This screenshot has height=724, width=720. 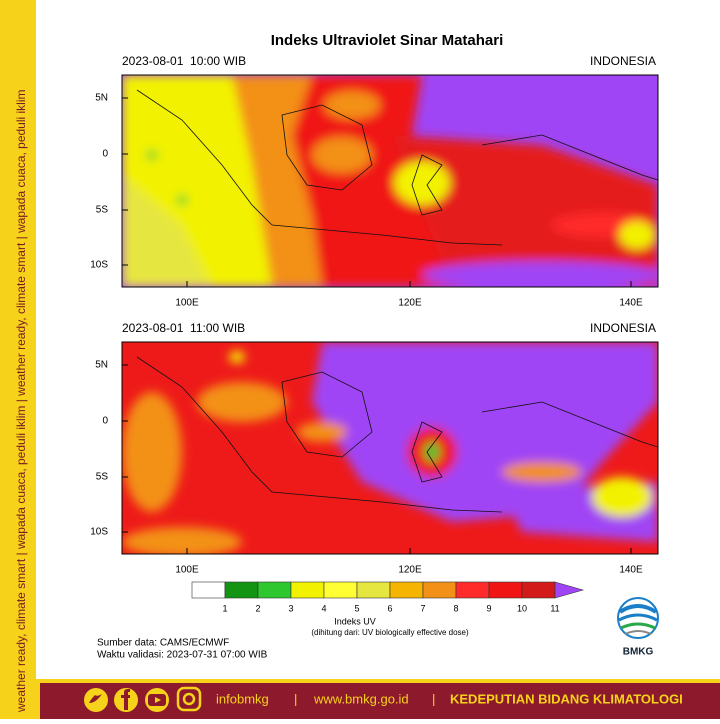 I want to click on colorbar-tick: 6, so click(x=389, y=608).